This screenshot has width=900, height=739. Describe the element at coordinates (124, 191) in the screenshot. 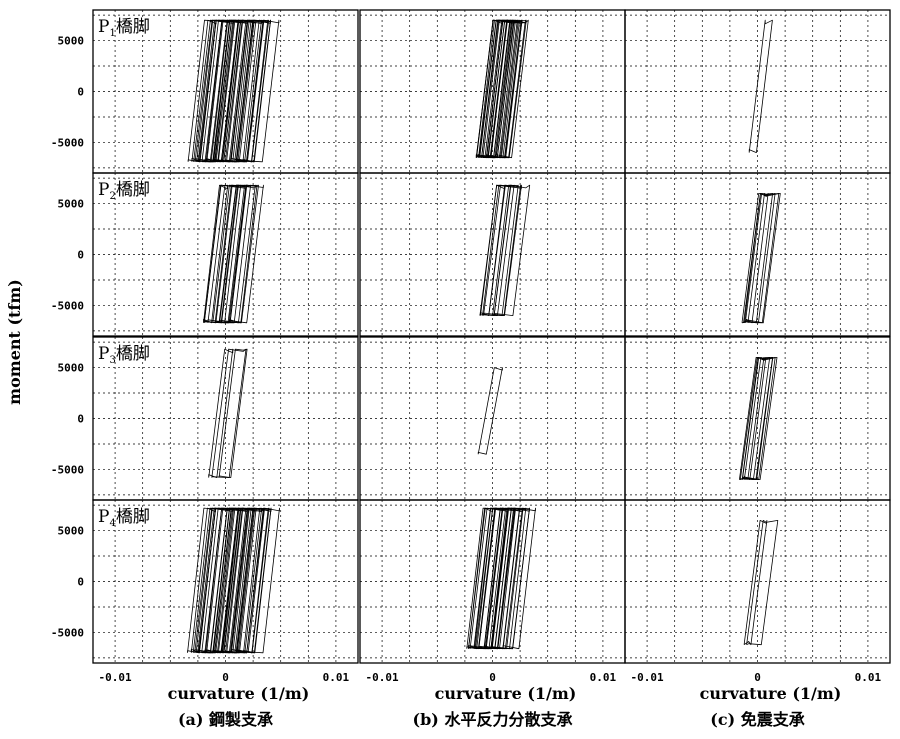

I see `pier-label: P2橋脚` at that location.